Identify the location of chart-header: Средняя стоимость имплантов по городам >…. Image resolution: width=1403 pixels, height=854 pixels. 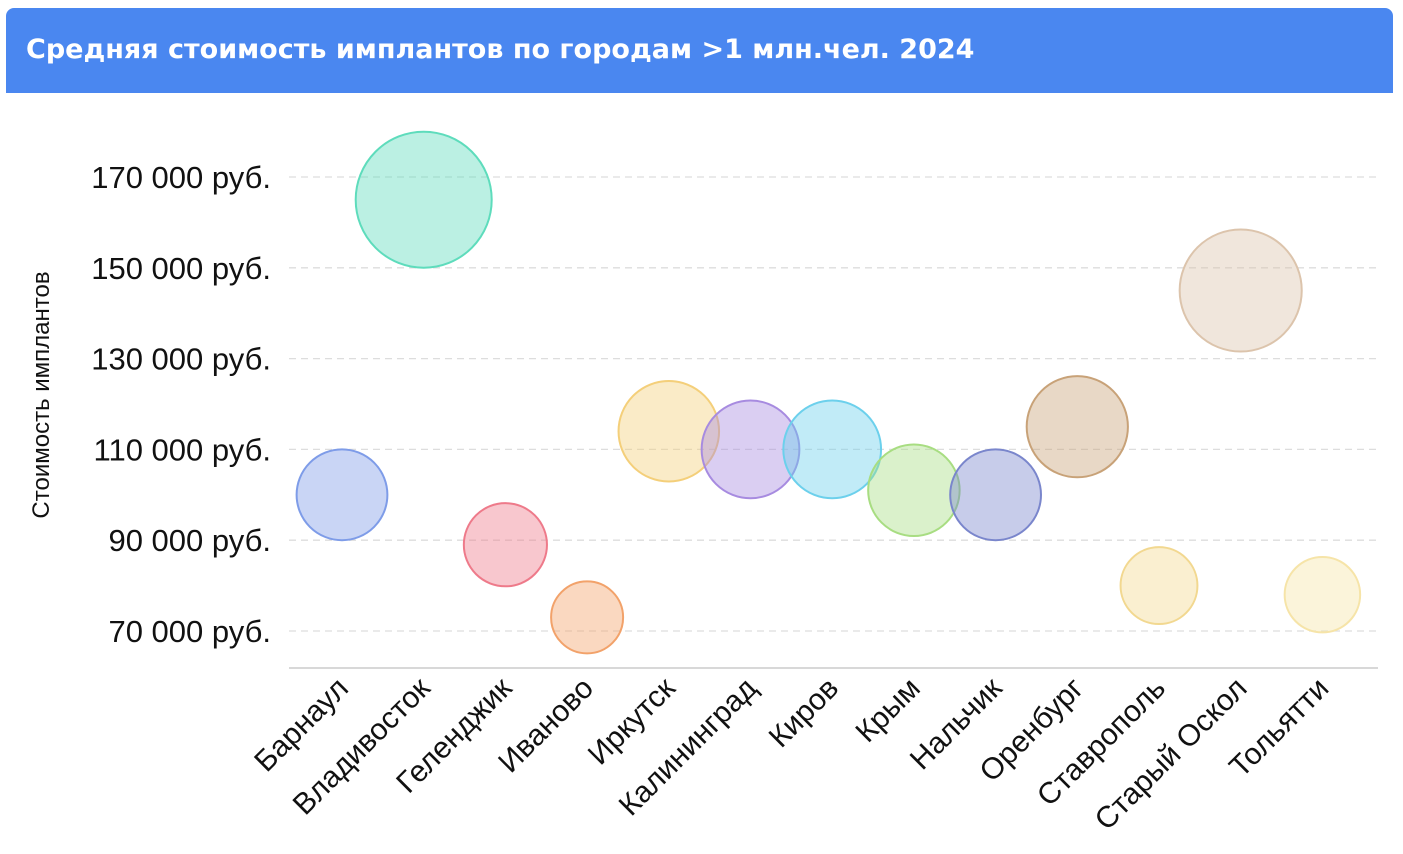
(699, 50).